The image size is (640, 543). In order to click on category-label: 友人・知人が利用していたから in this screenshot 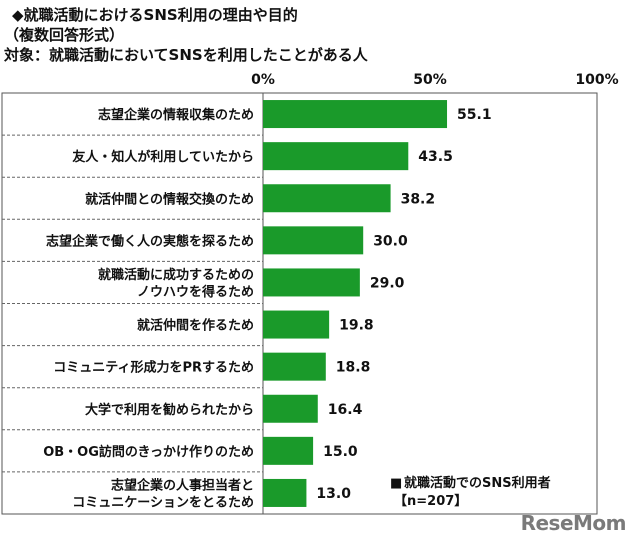, I will do `click(163, 157)`.